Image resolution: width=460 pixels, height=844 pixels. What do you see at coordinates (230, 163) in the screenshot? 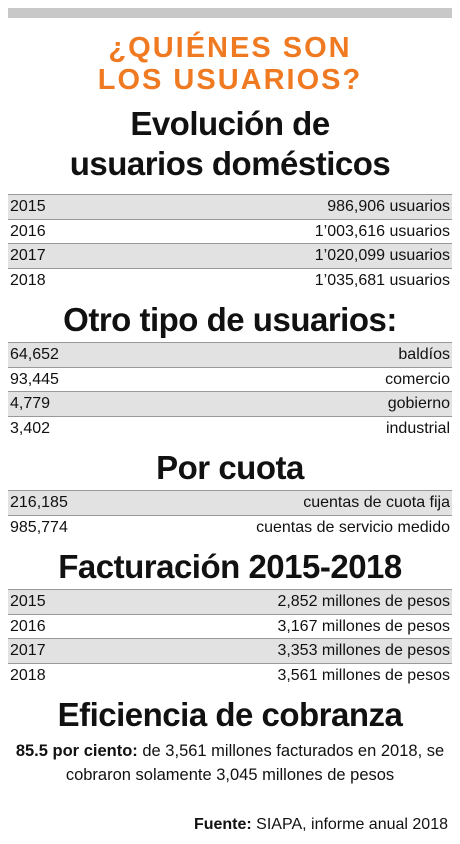
I see `heading-line: usuarios domésticos` at bounding box center [230, 163].